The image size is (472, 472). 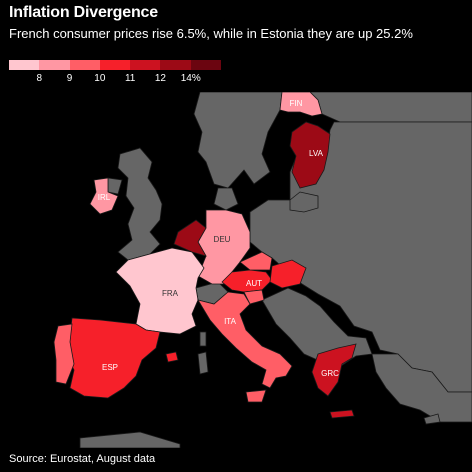 What do you see at coordinates (172, 357) in the screenshot?
I see `country-balearics` at bounding box center [172, 357].